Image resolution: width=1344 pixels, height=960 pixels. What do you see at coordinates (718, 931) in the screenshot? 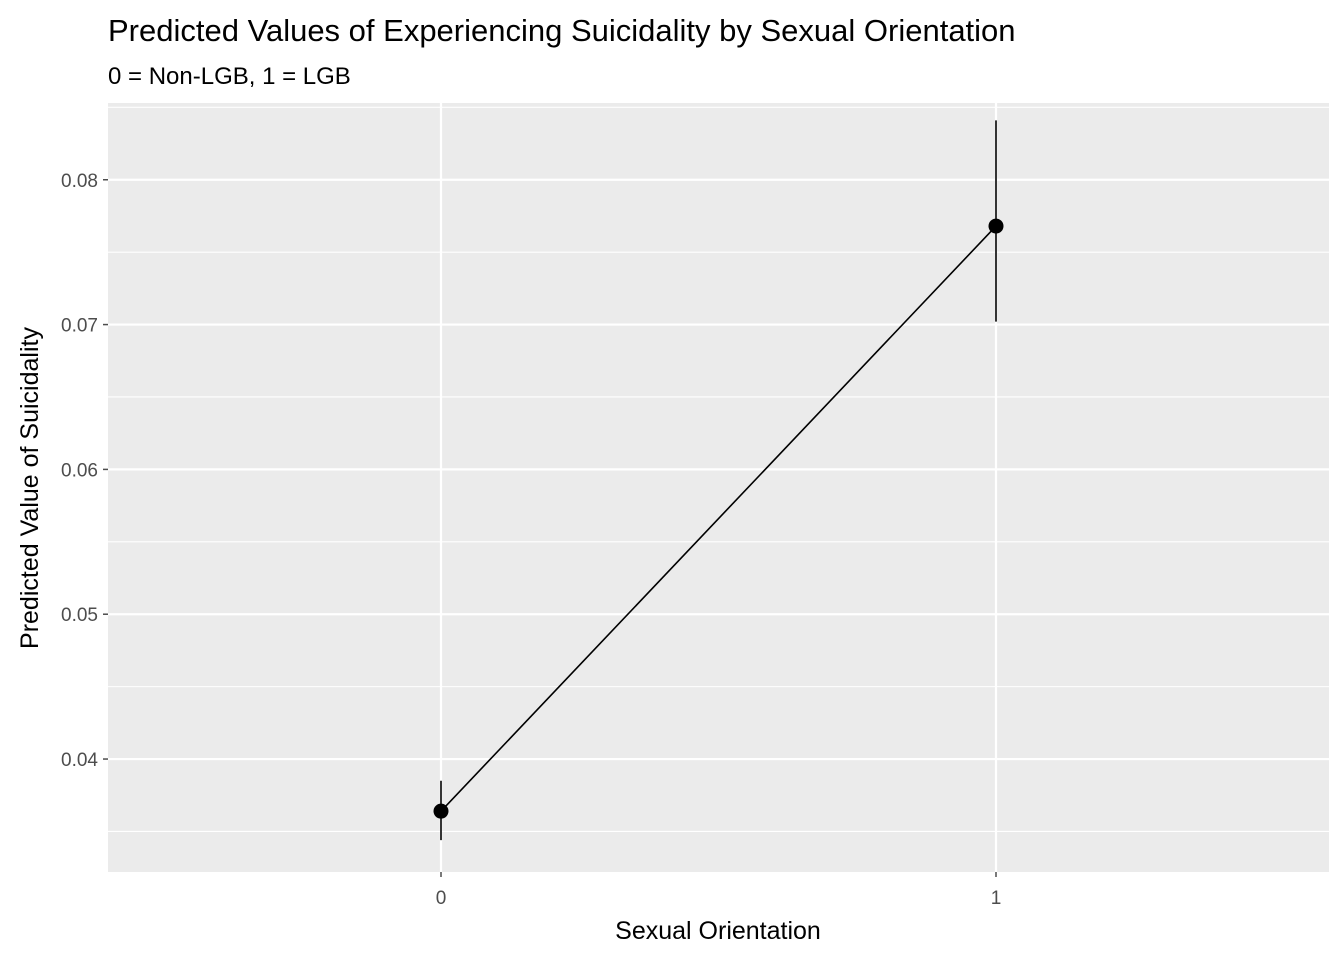
I see `x-axis-title: Sexual Orientation` at bounding box center [718, 931].